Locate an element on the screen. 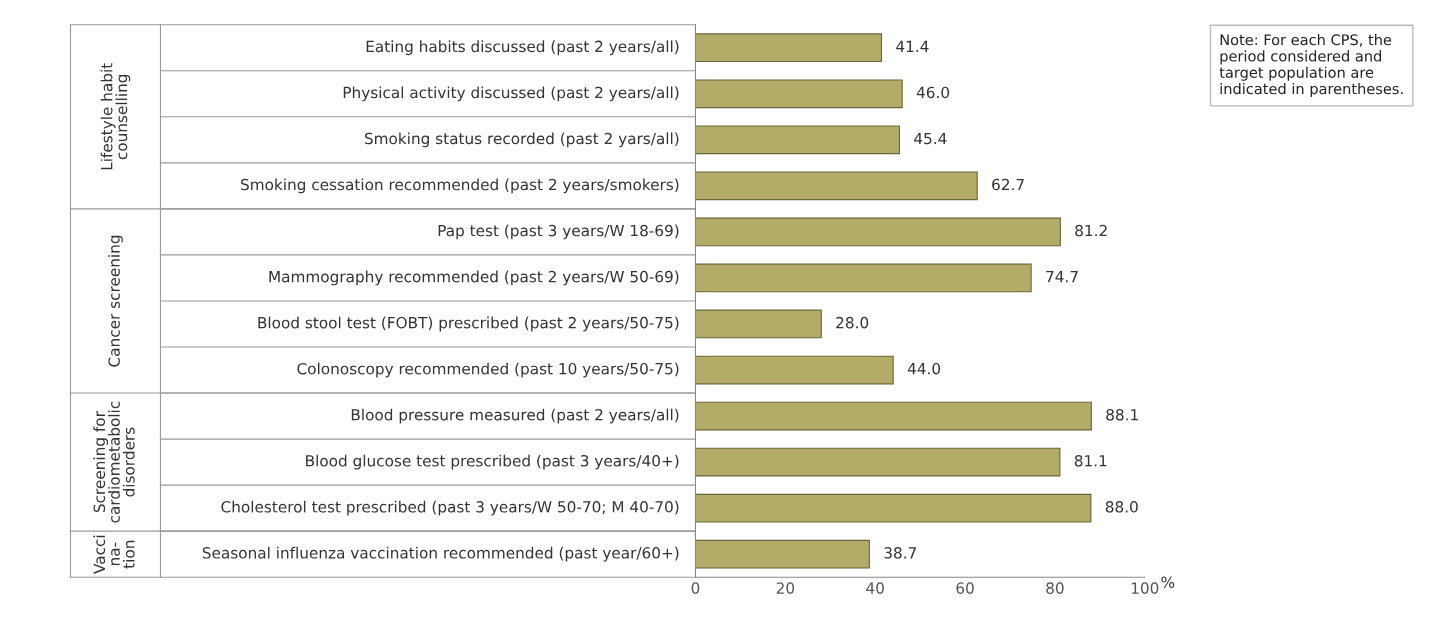  data-label: 81.1 is located at coordinates (1090, 460).